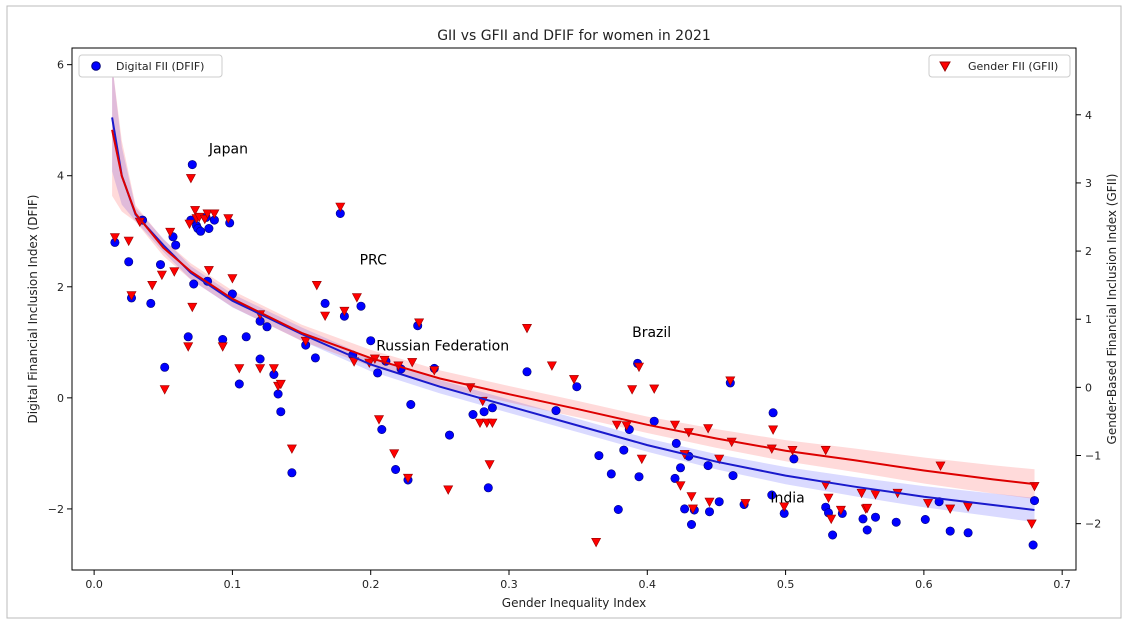 The height and width of the screenshot is (624, 1128). I want to click on y-axis-label-left: Digital Financial Inclusion Index (DFIF), so click(33, 309).